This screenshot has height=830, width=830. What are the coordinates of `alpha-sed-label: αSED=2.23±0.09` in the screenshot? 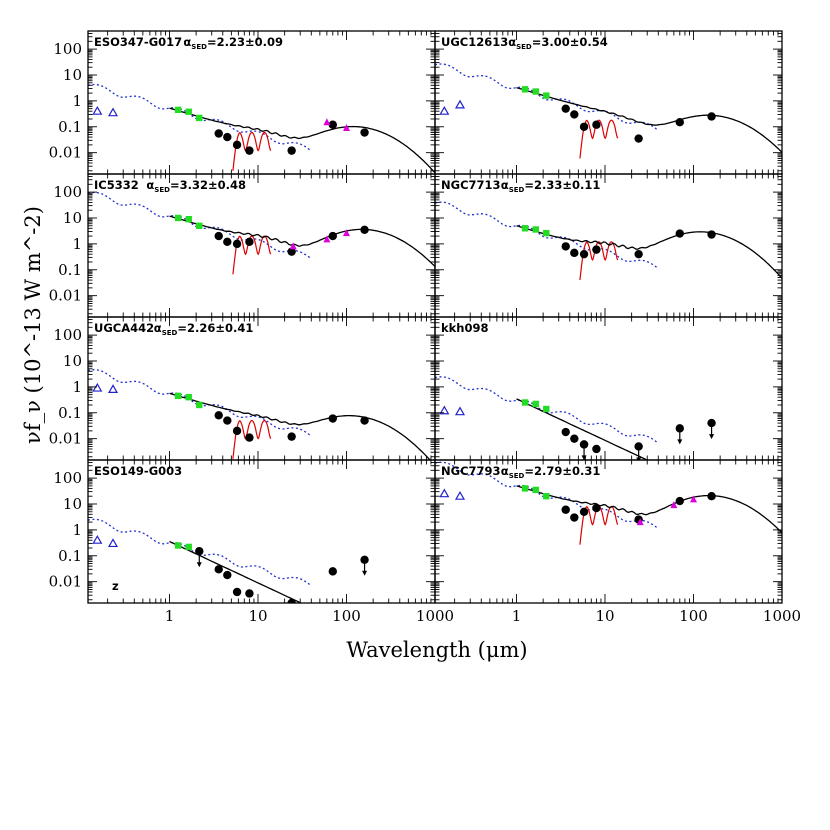 It's located at (233, 43).